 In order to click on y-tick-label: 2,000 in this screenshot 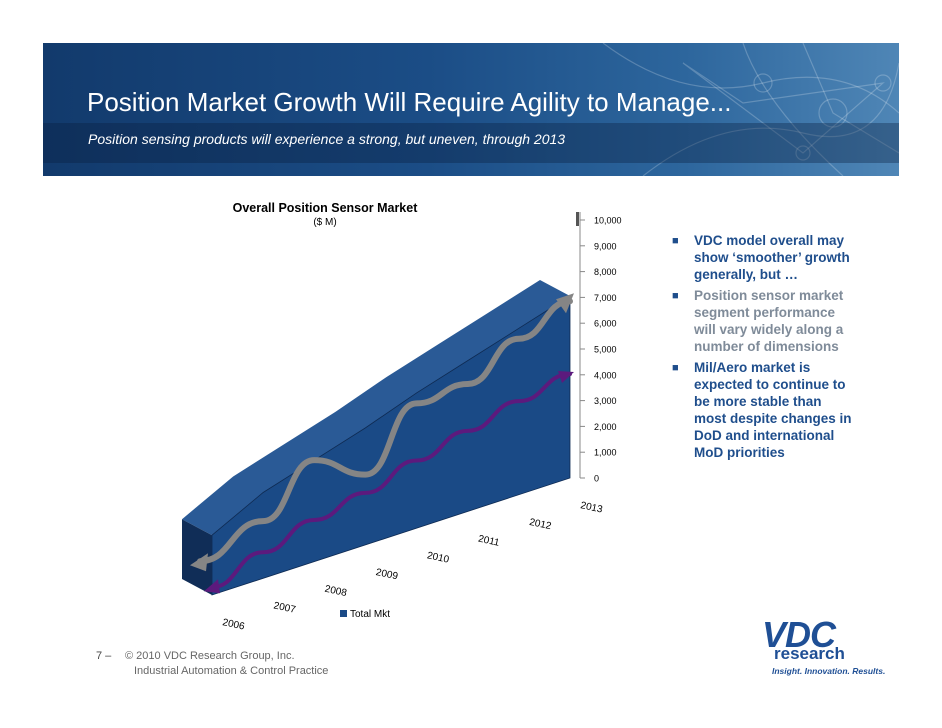, I will do `click(605, 427)`.